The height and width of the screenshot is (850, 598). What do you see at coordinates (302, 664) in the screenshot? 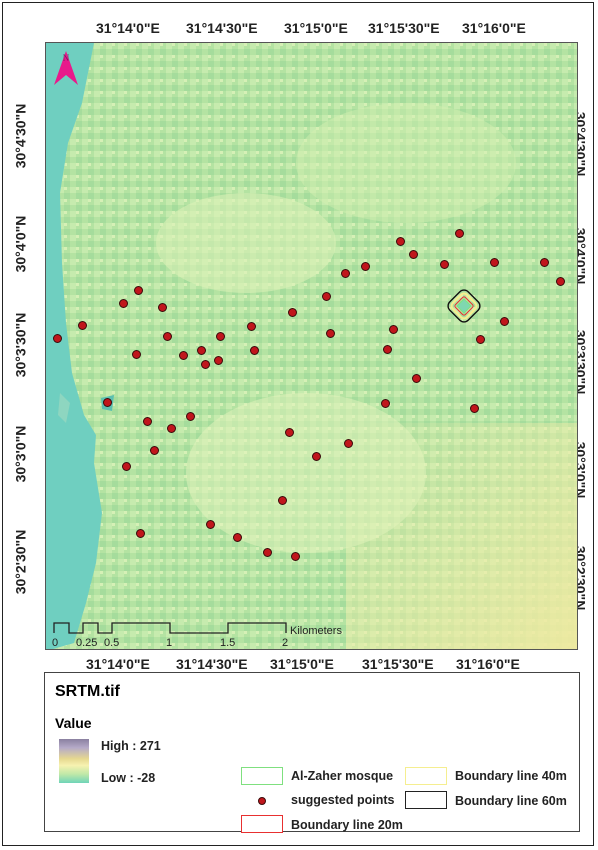
I see `bottom-lon-label: 31°15'0"E` at bounding box center [302, 664].